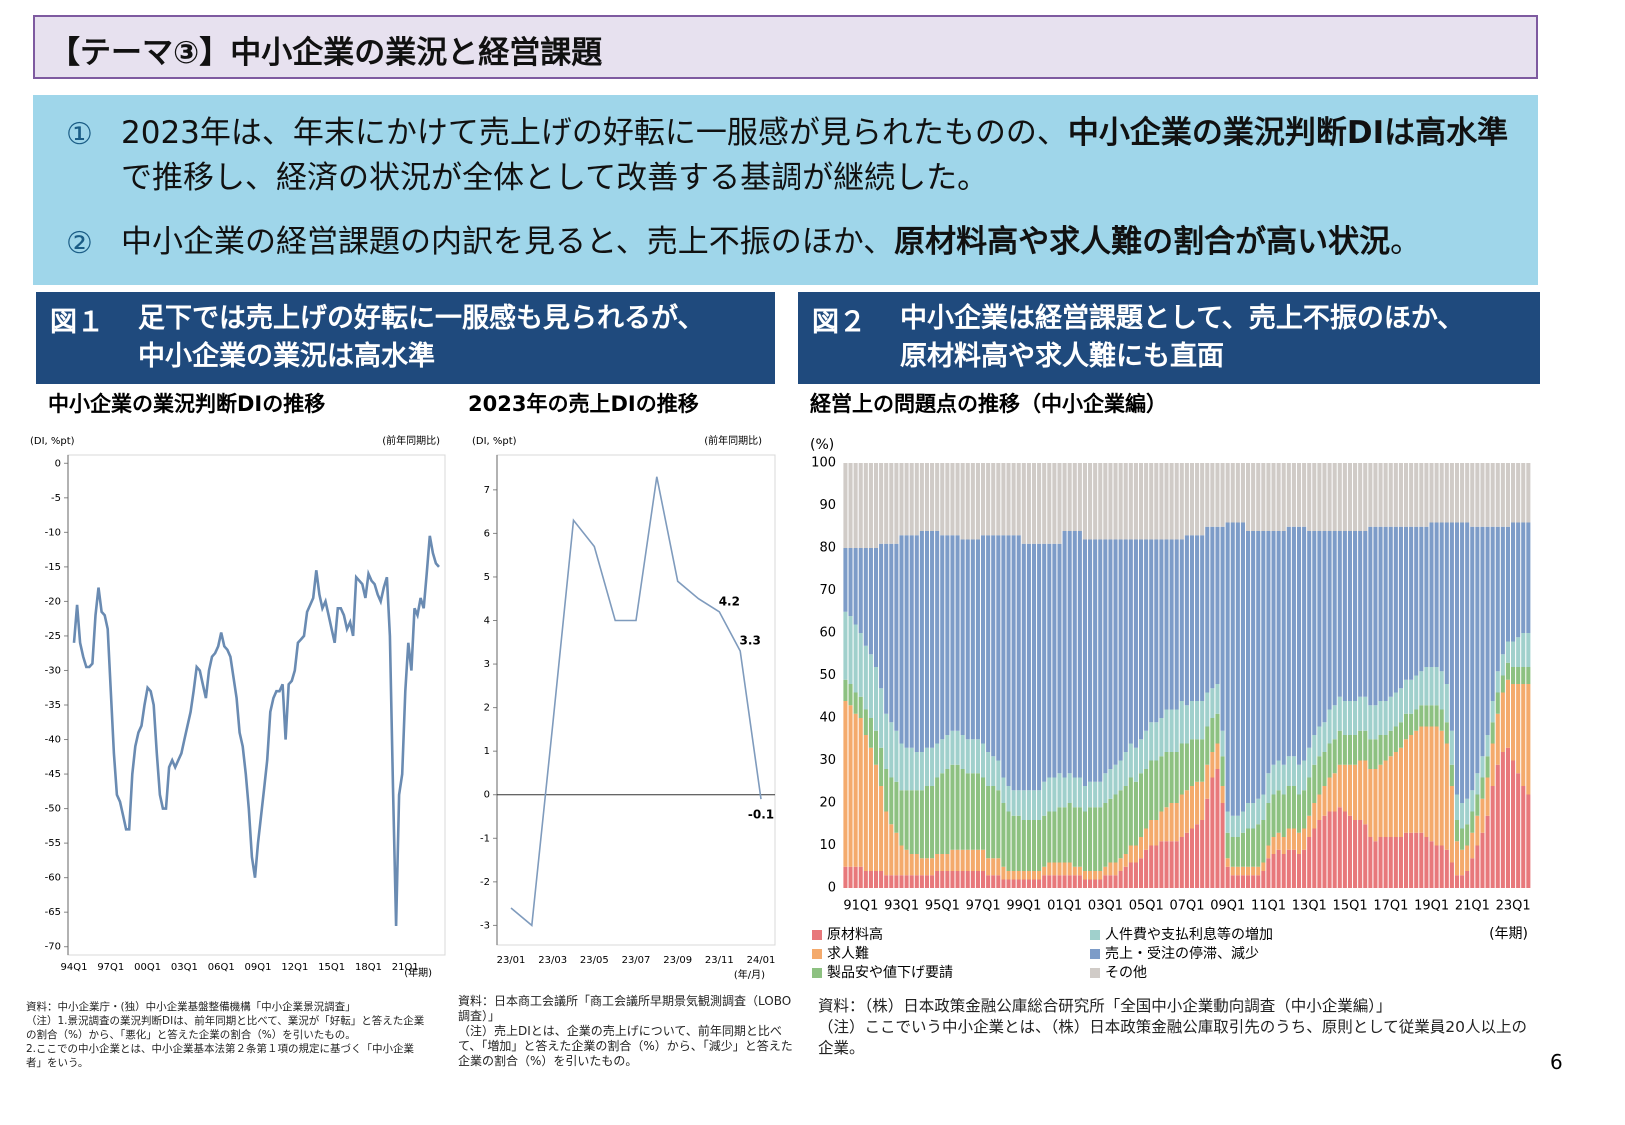 This screenshot has width=1625, height=1125. I want to click on figure-caption: 図１ 足下では売上げの好転に一服感も見られるが、 中小企業の業況は高水準, so click(405, 338).